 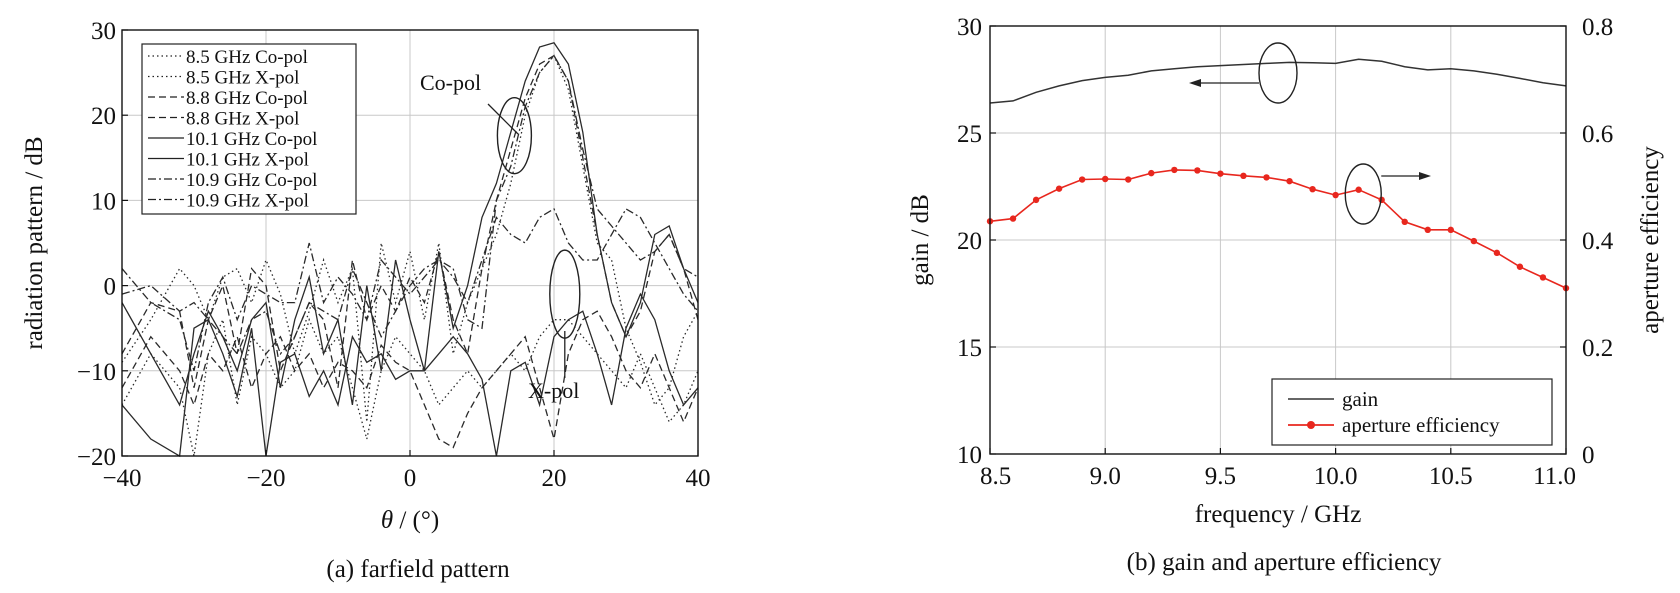 What do you see at coordinates (698, 478) in the screenshot?
I see `x-tick-label: 40` at bounding box center [698, 478].